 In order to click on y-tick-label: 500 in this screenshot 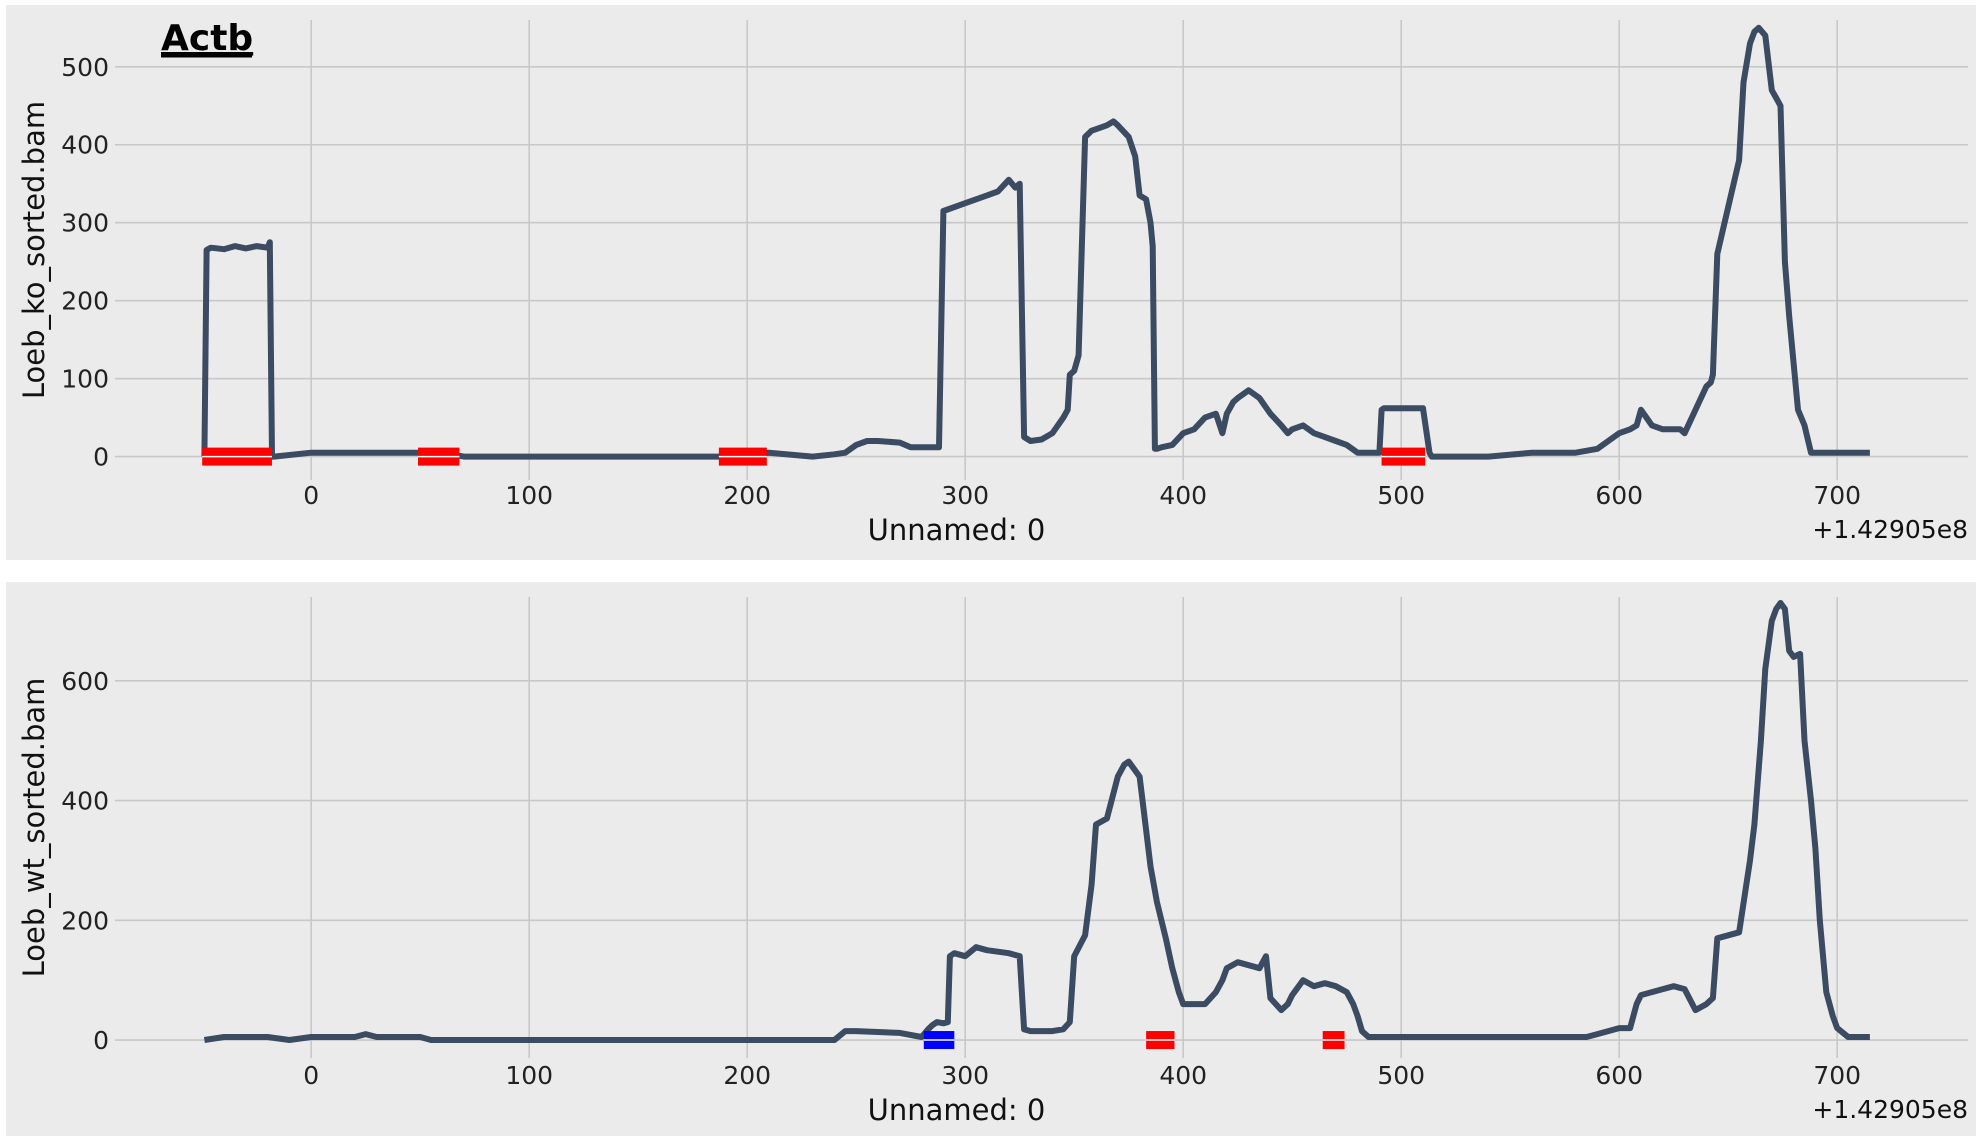, I will do `click(85, 67)`.